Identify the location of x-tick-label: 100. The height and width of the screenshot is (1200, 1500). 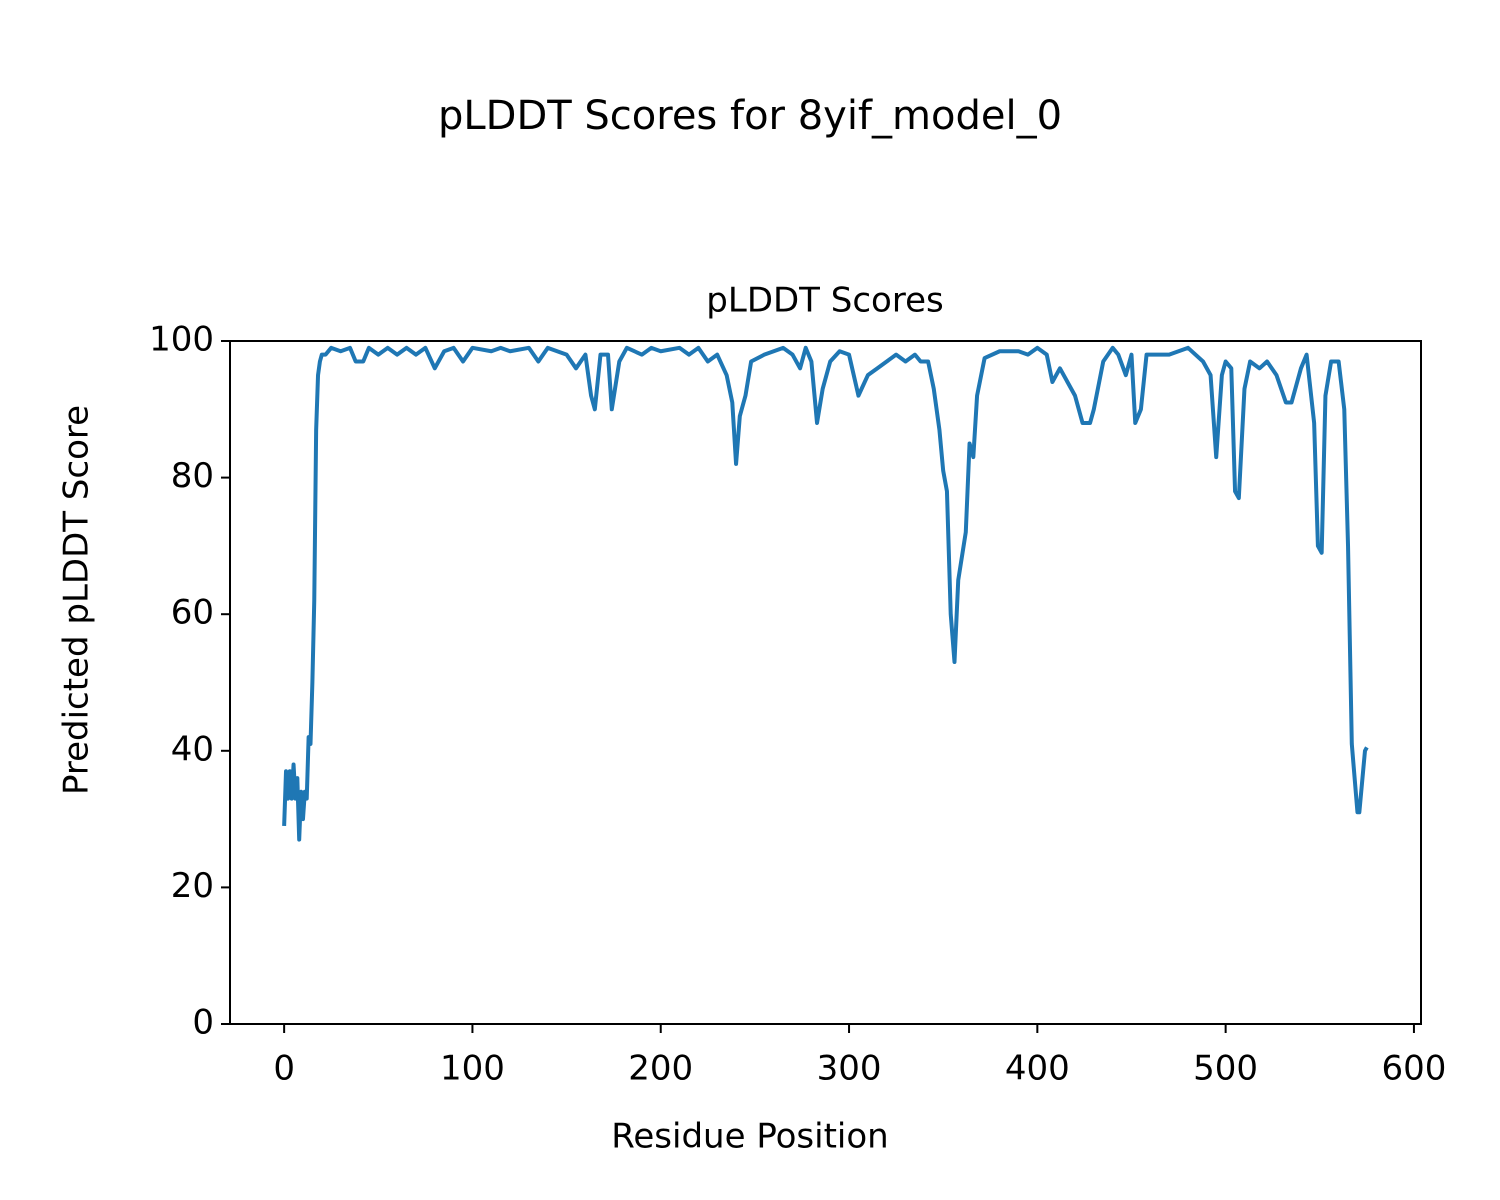
(472, 1069).